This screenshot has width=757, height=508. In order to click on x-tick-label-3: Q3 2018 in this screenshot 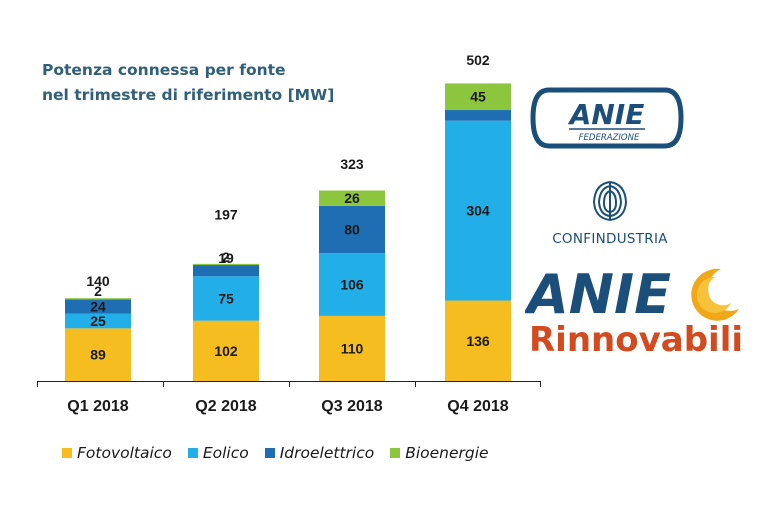, I will do `click(351, 406)`.